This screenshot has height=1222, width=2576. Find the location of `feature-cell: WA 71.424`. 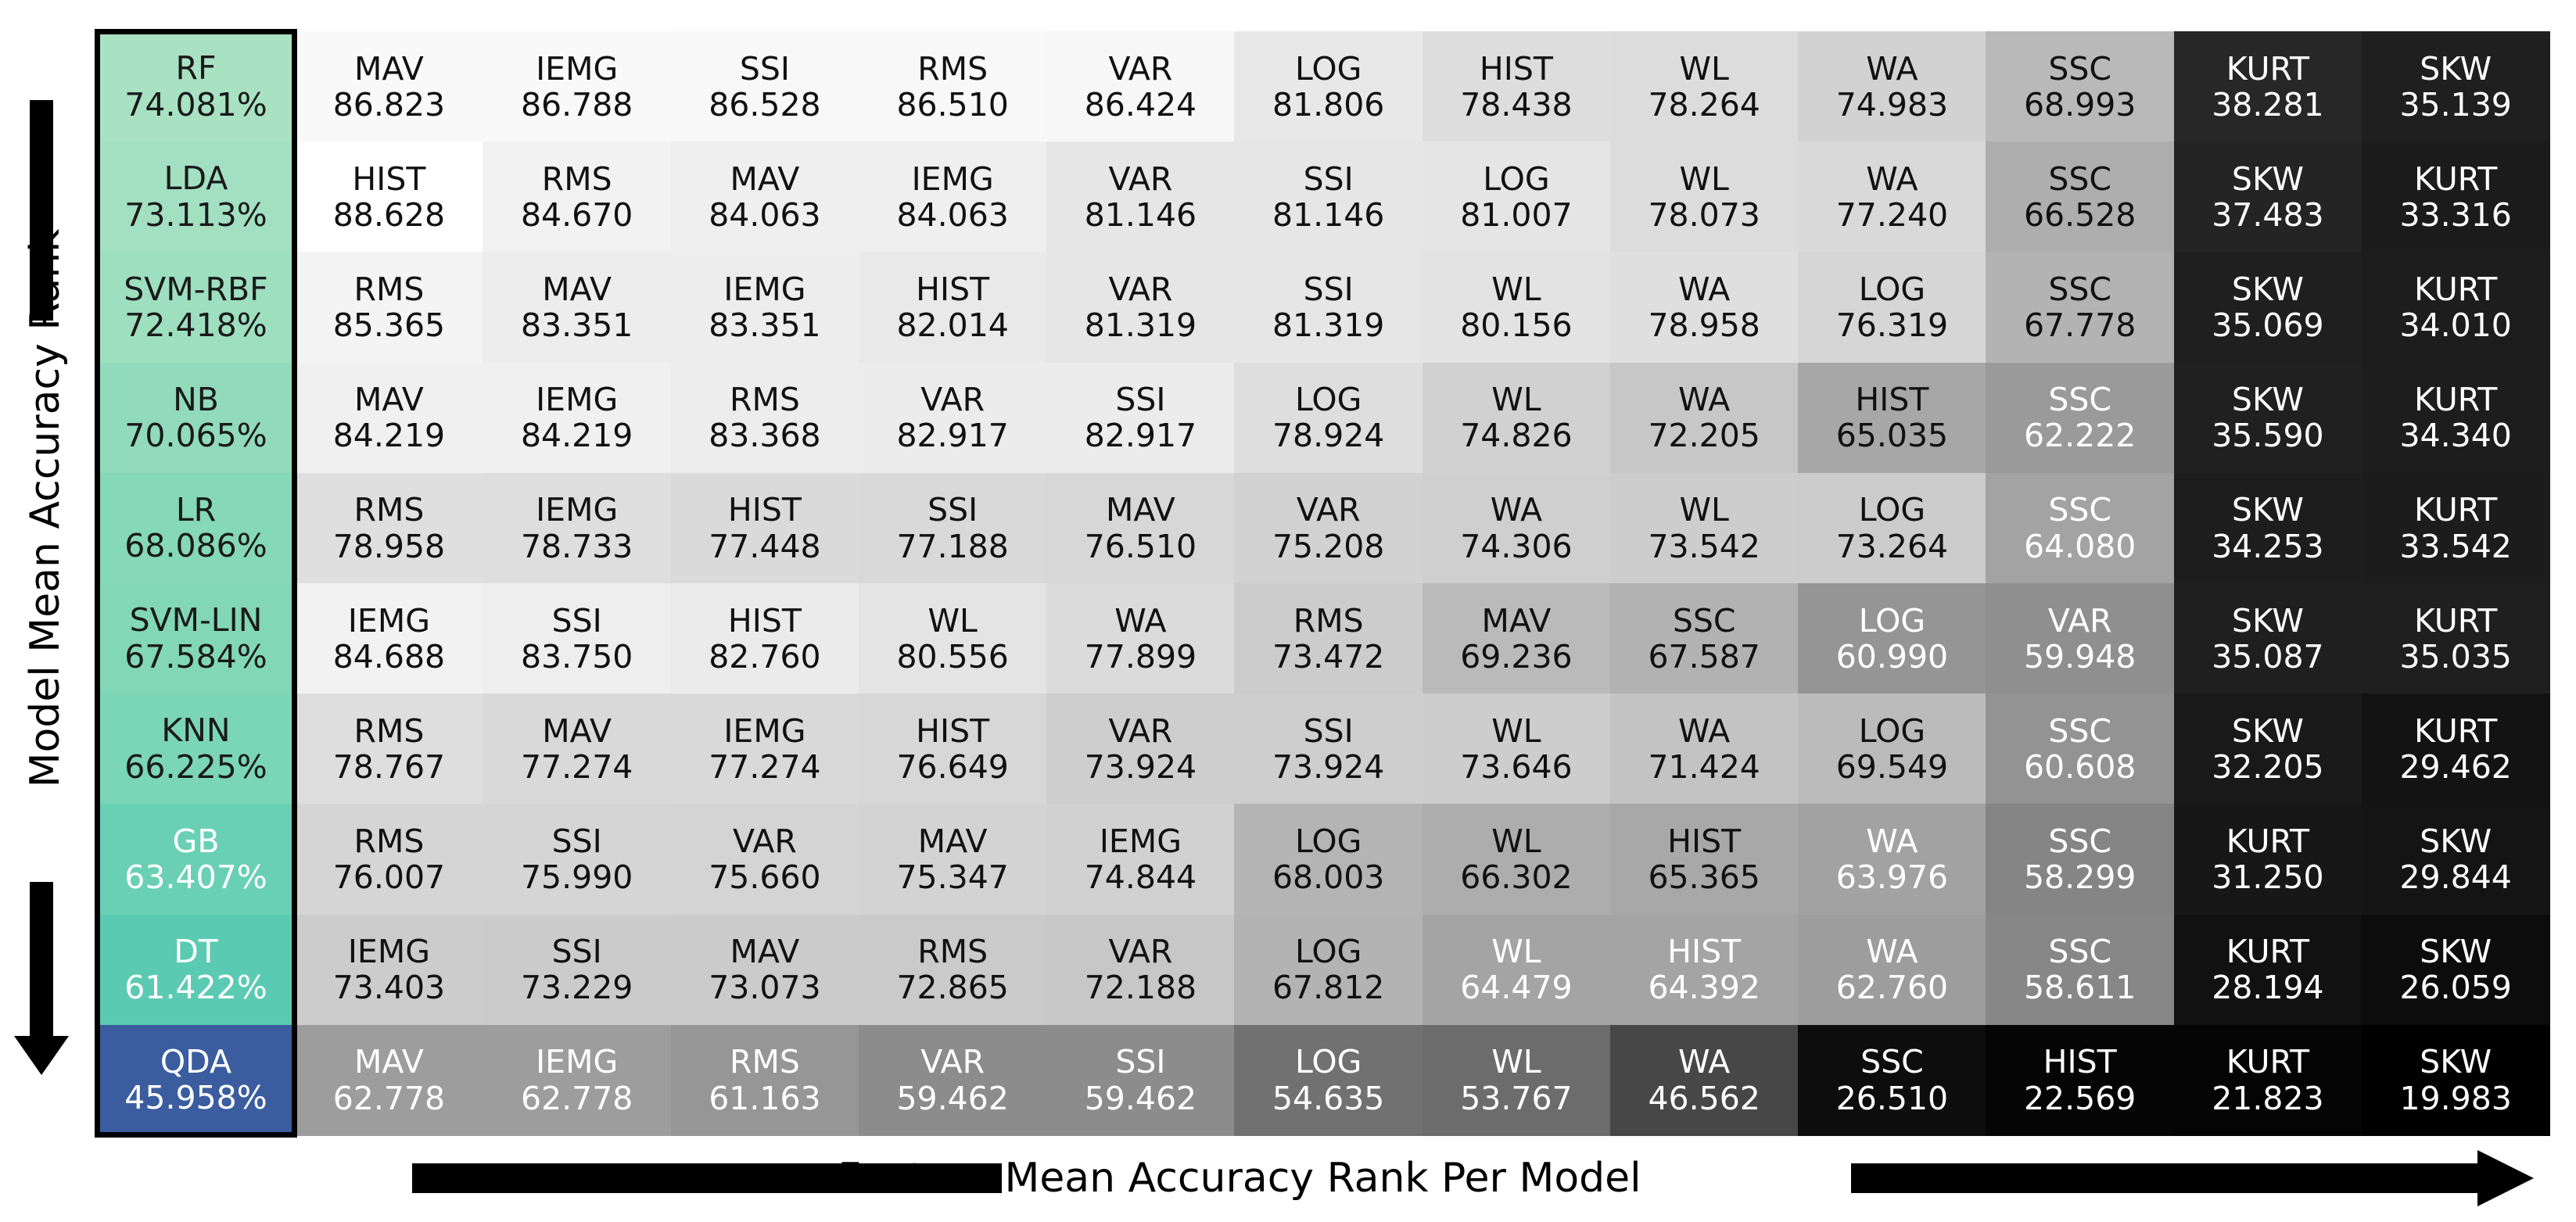

feature-cell: WA 71.424 is located at coordinates (1704, 749).